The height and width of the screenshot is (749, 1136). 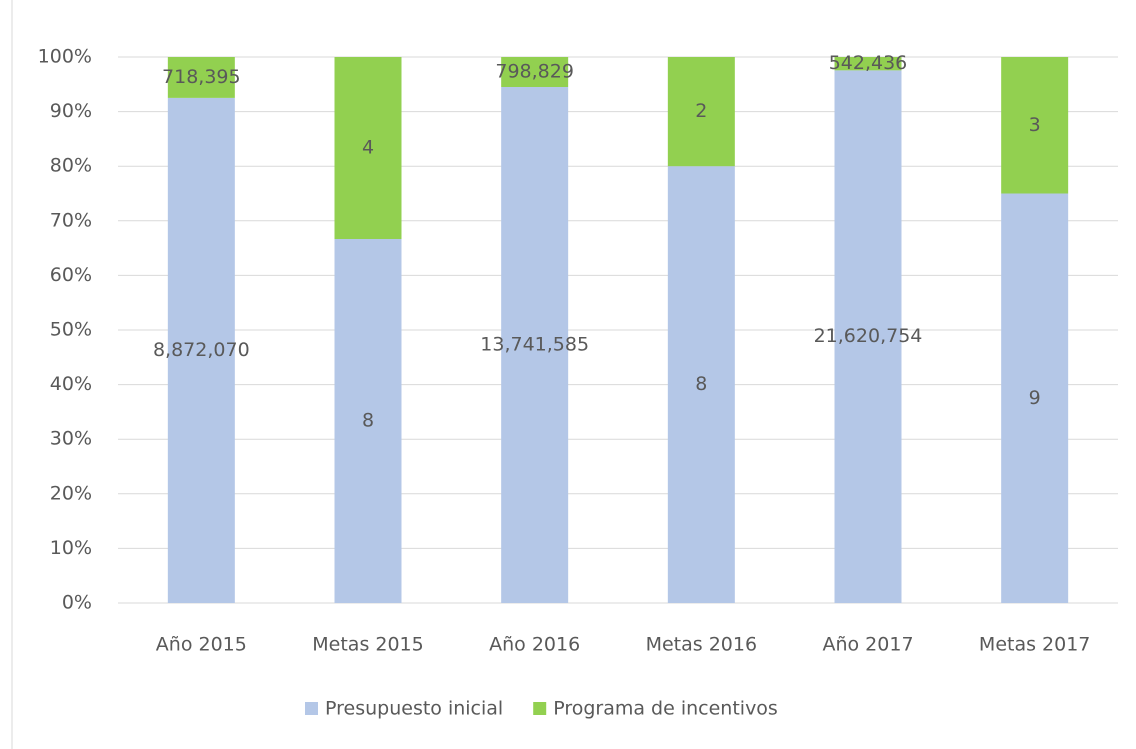 I want to click on data-label: 3, so click(x=1035, y=125).